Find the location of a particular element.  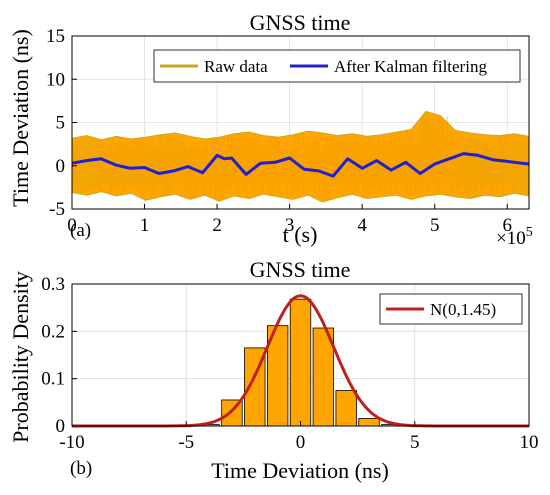

legend-raw-label: Raw data is located at coordinates (236, 66).